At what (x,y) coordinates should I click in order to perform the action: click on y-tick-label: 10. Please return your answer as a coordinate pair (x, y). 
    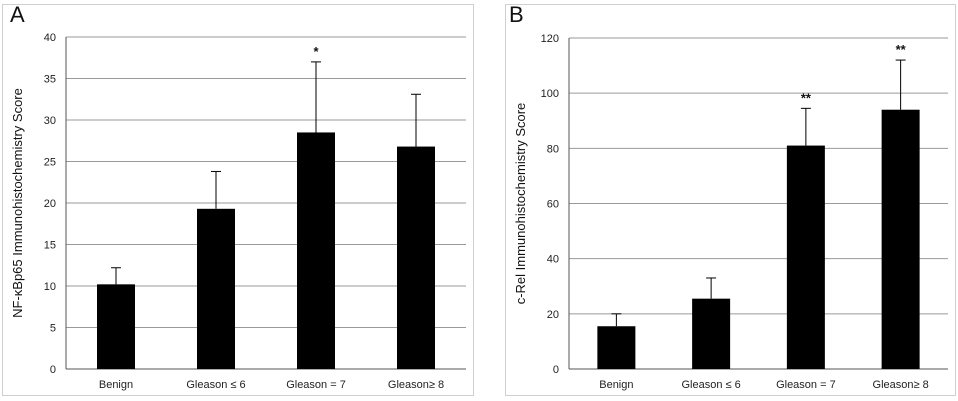
    Looking at the image, I should click on (50, 287).